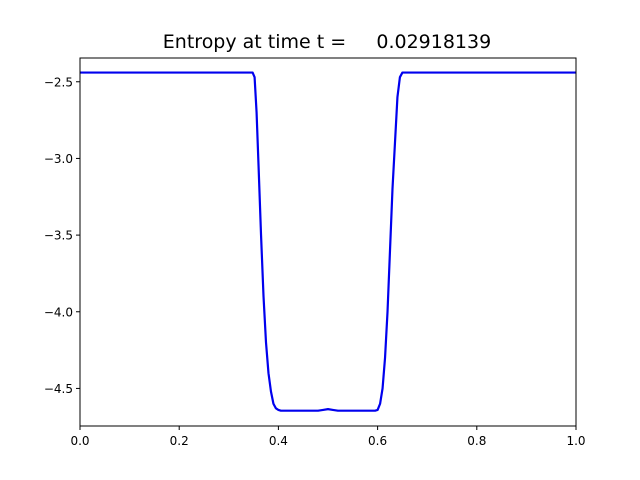  I want to click on x-tick-label: 1.0, so click(575, 441).